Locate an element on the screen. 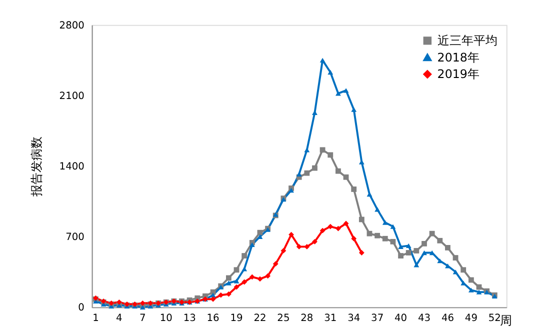 The width and height of the screenshot is (536, 334). x-tick-label: 4 is located at coordinates (119, 318).